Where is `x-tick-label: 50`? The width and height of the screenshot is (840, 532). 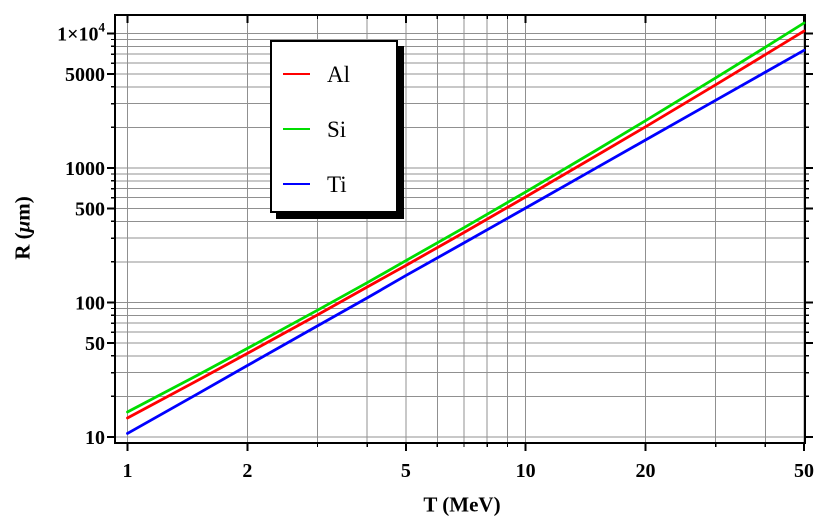
x-tick-label: 50 is located at coordinates (804, 471).